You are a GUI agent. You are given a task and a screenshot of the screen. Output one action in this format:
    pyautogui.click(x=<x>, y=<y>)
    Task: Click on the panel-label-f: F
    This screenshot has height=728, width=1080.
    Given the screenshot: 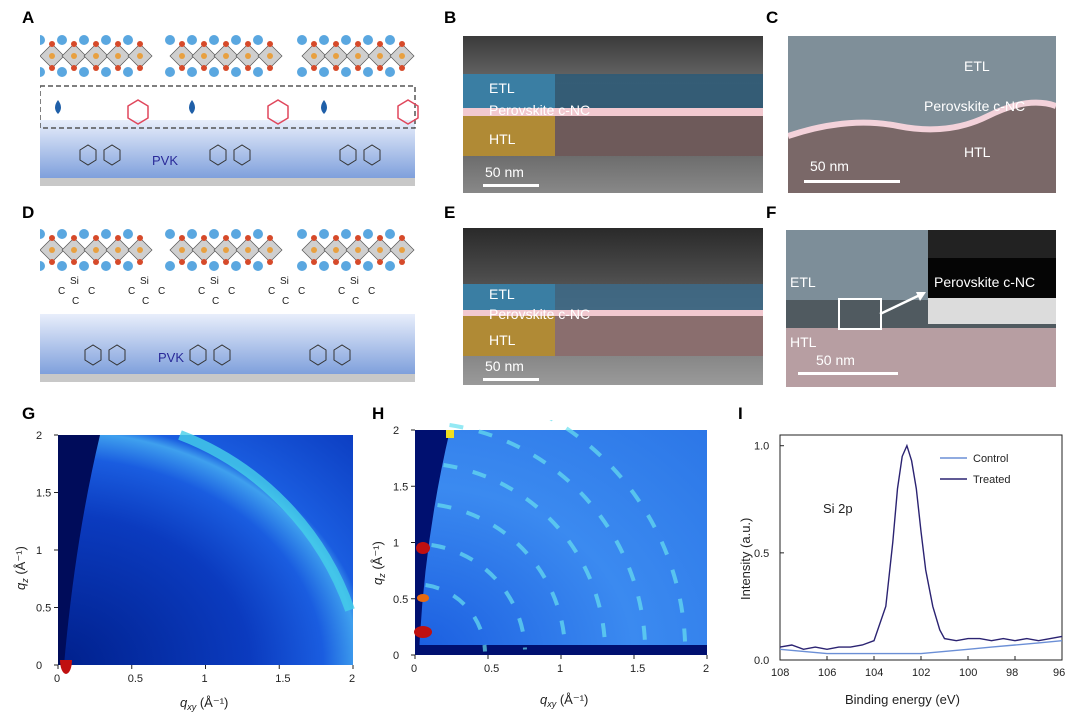 What is the action you would take?
    pyautogui.click(x=771, y=212)
    